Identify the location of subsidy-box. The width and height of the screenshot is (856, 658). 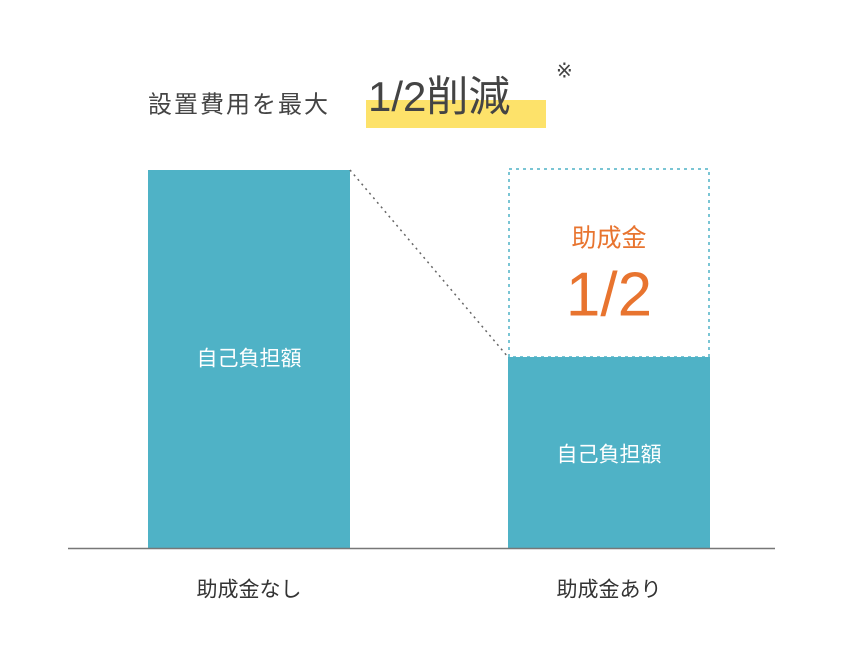
(609, 263).